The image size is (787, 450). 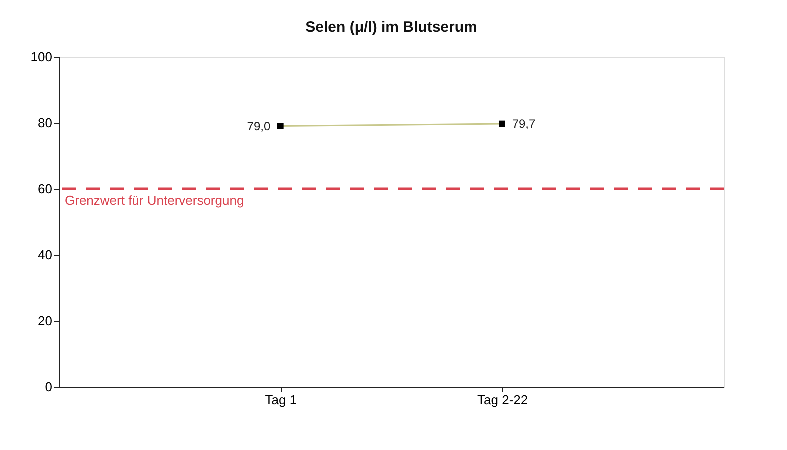 I want to click on data-label: 79,7, so click(x=524, y=123).